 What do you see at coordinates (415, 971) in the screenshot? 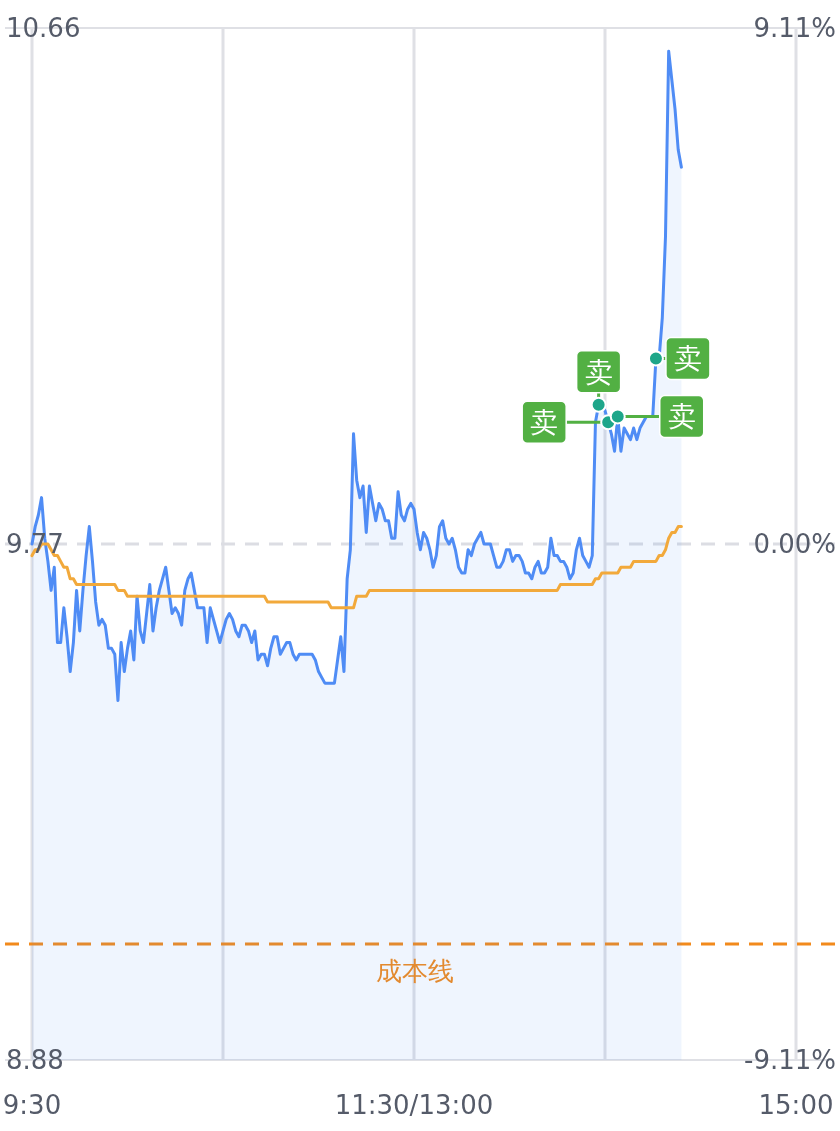
I see `ref-line-label: 成本线` at bounding box center [415, 971].